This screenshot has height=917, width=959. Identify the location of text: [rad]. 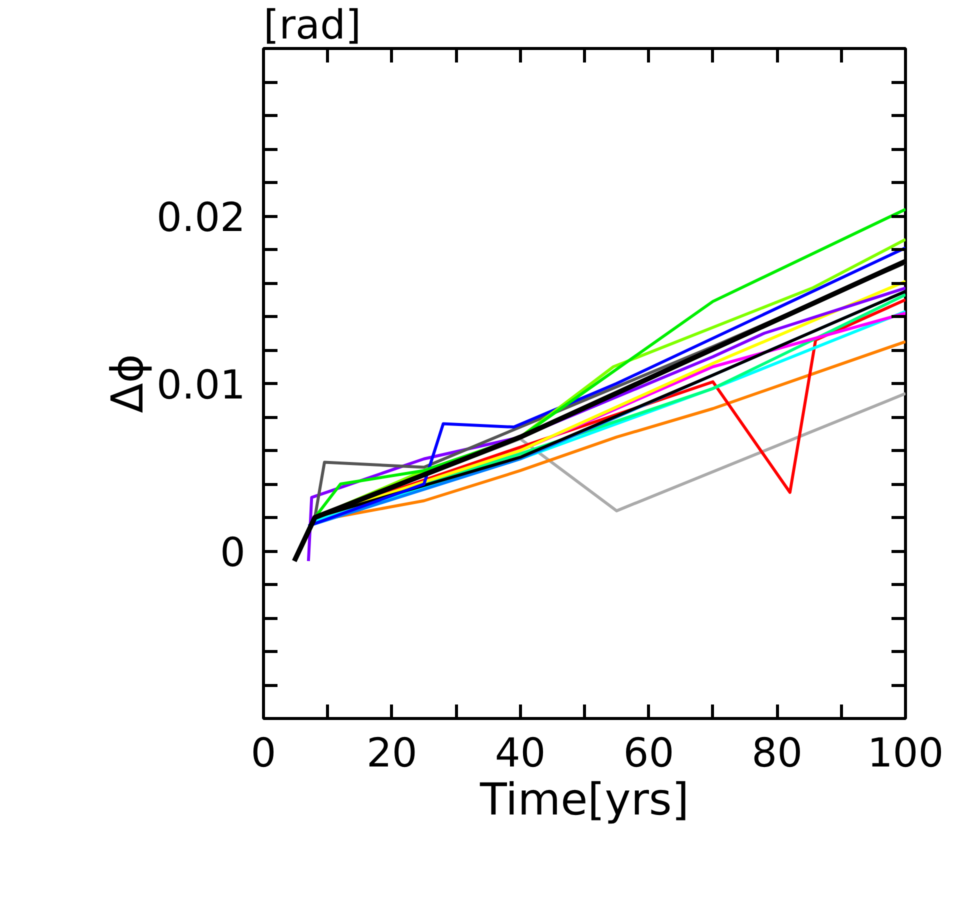
(313, 25).